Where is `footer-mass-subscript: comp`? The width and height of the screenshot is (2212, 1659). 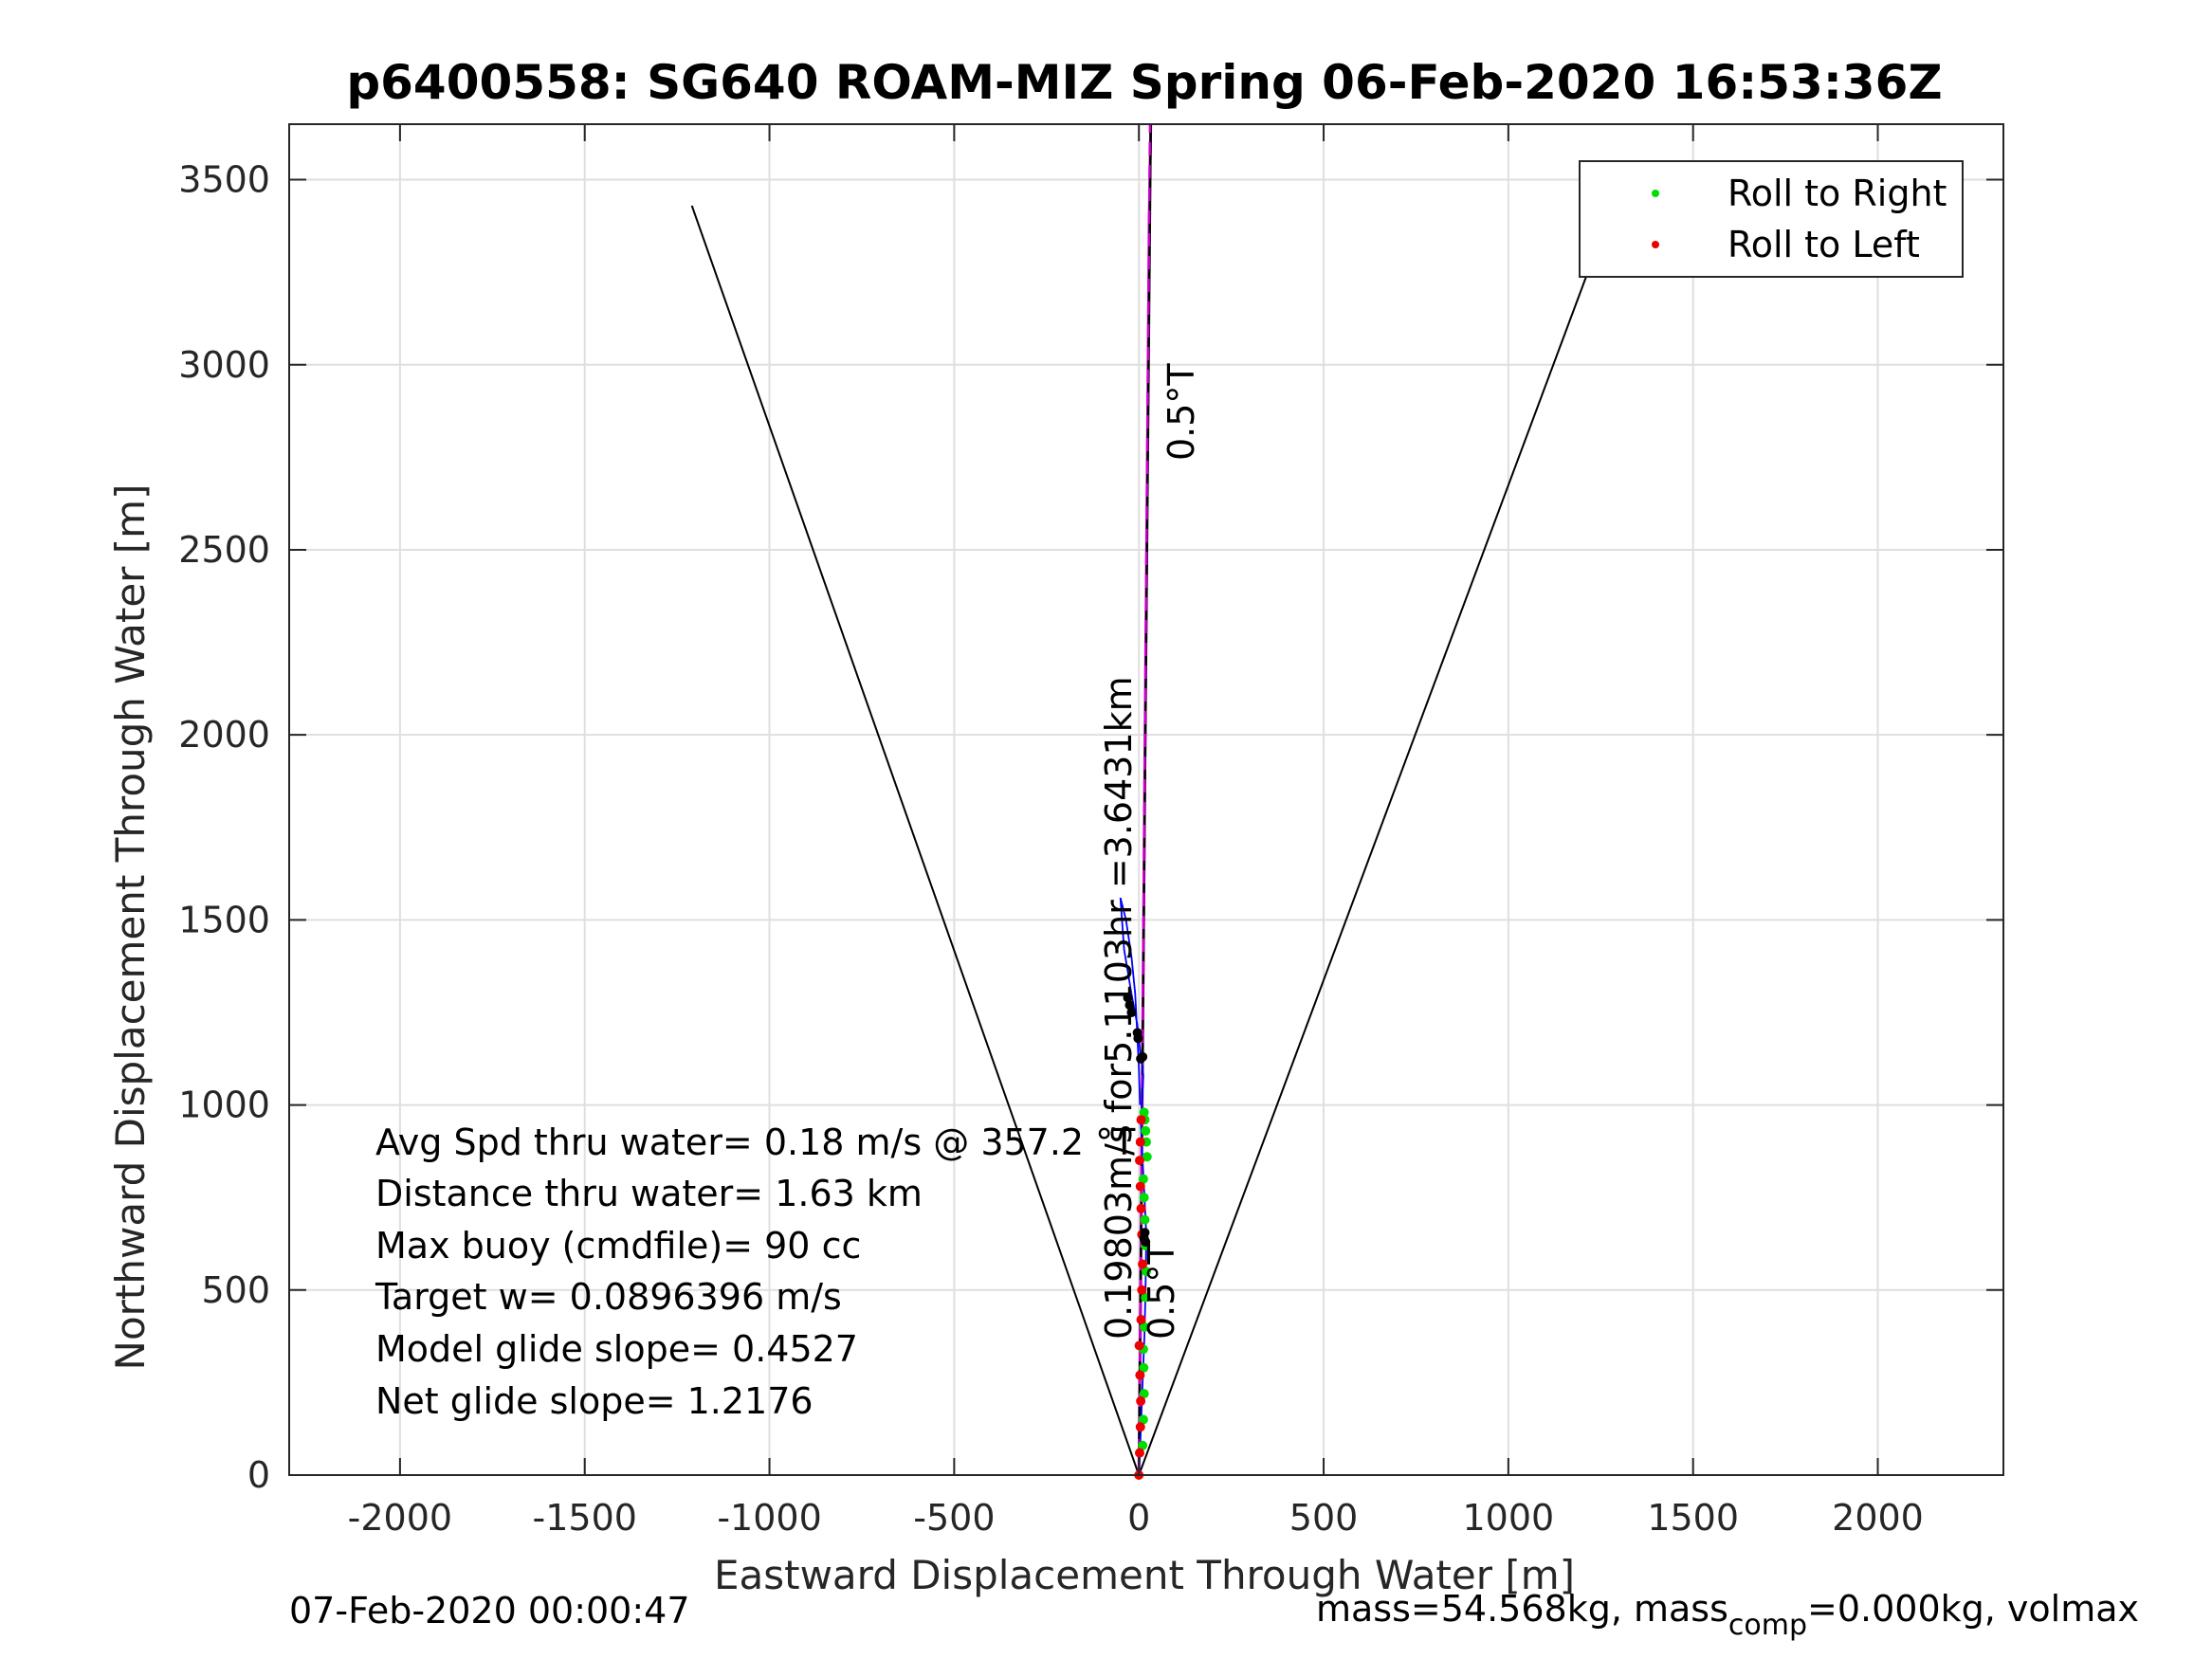 footer-mass-subscript: comp is located at coordinates (1767, 1625).